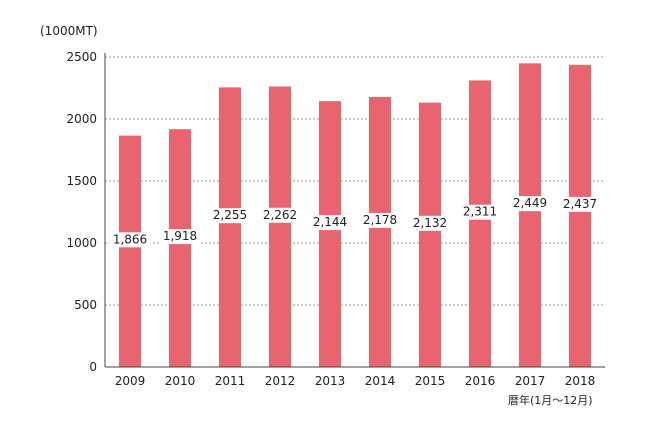 The image size is (650, 444). Describe the element at coordinates (81, 181) in the screenshot. I see `y-tick-label: 1500` at that location.